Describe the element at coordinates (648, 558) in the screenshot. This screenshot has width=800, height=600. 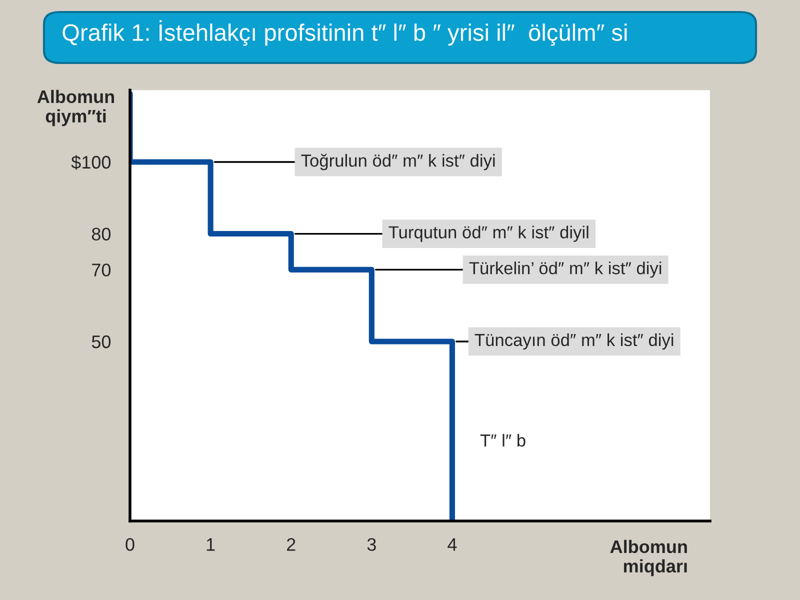
I see `x-axis-title: Albomun miqdarı` at that location.